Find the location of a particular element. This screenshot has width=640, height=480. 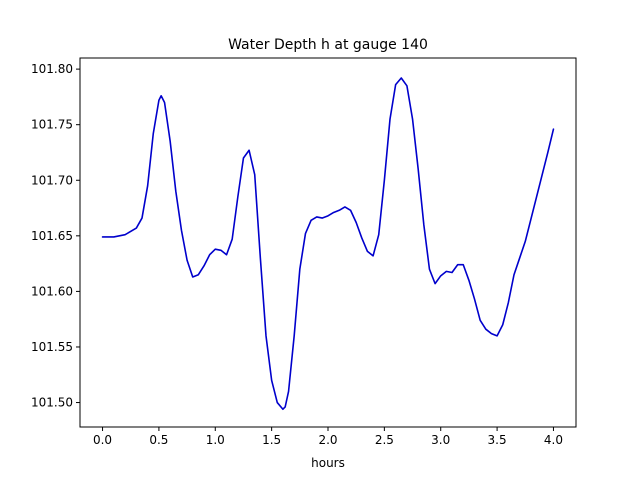

y-tick-label: 101.80 is located at coordinates (52, 69).